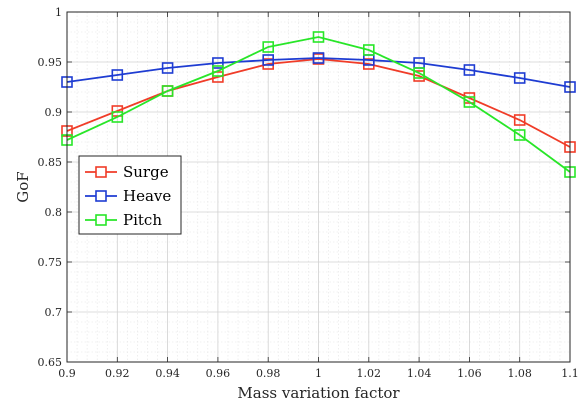 This screenshot has width=584, height=405. Describe the element at coordinates (101, 220) in the screenshot. I see `legend-pitch-marker` at that location.